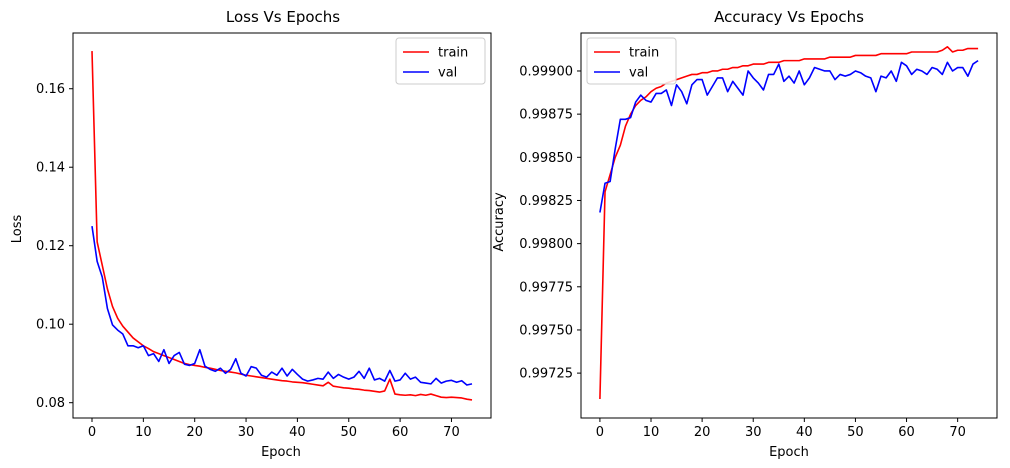  Describe the element at coordinates (50, 89) in the screenshot. I see `y-tick-label: 0.16` at that location.